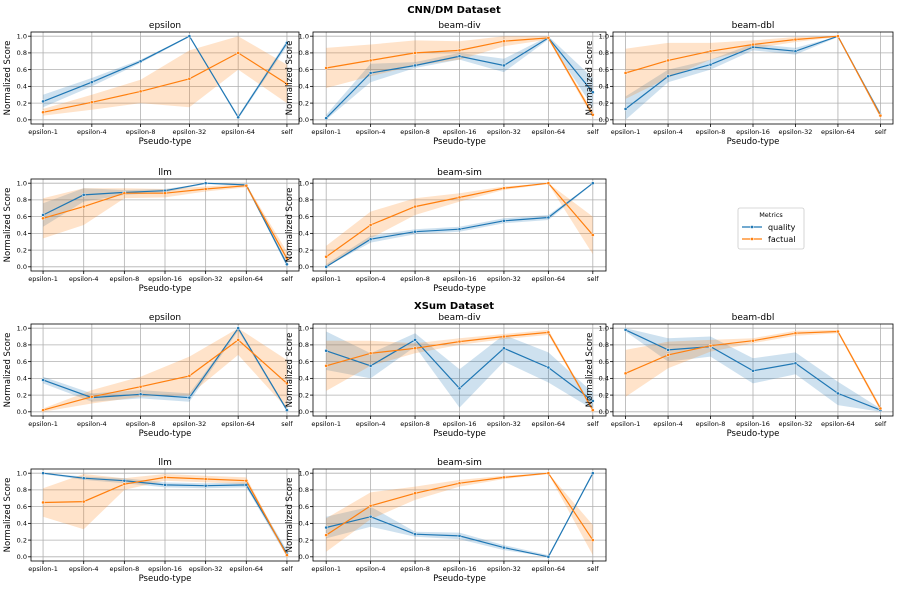  I want to click on quality-line, so click(165, 77).